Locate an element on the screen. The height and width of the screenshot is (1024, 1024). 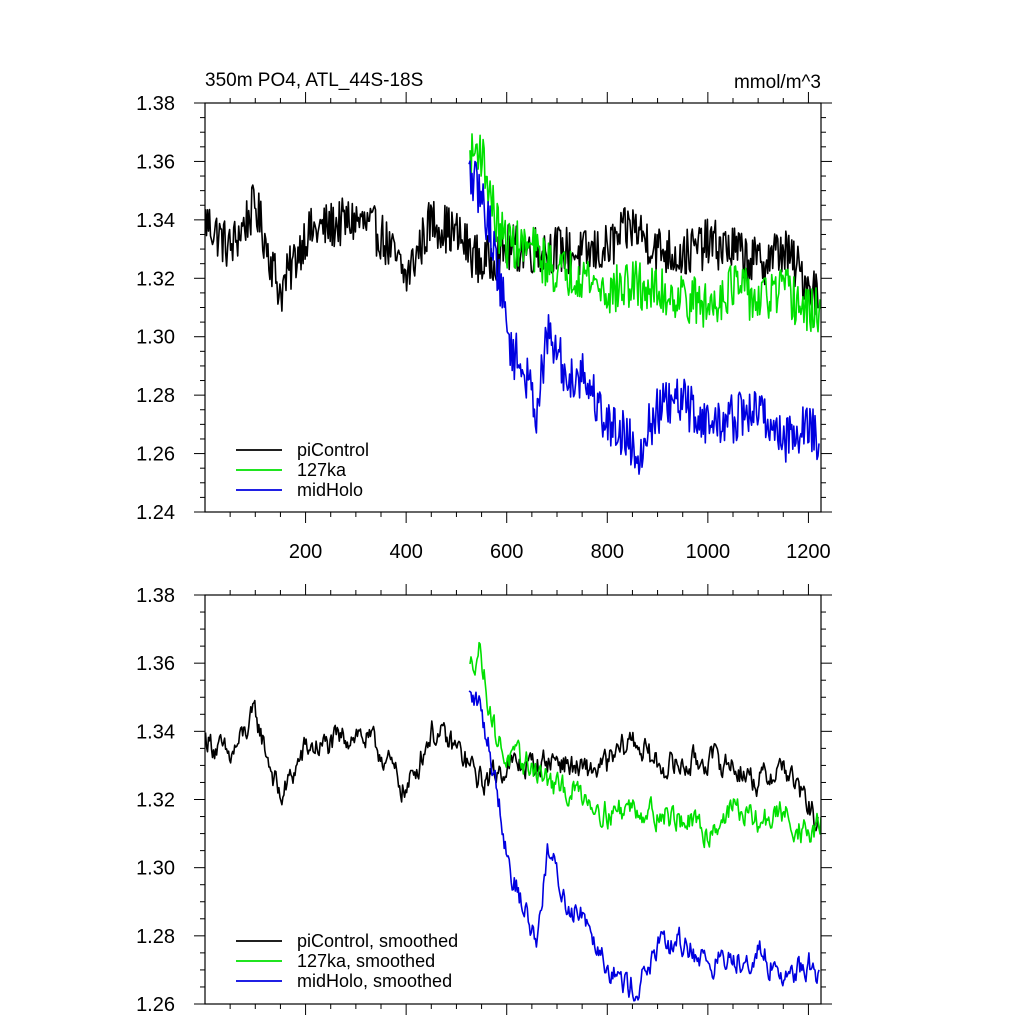
legend-label: midHolo, smoothed is located at coordinates (374, 981).